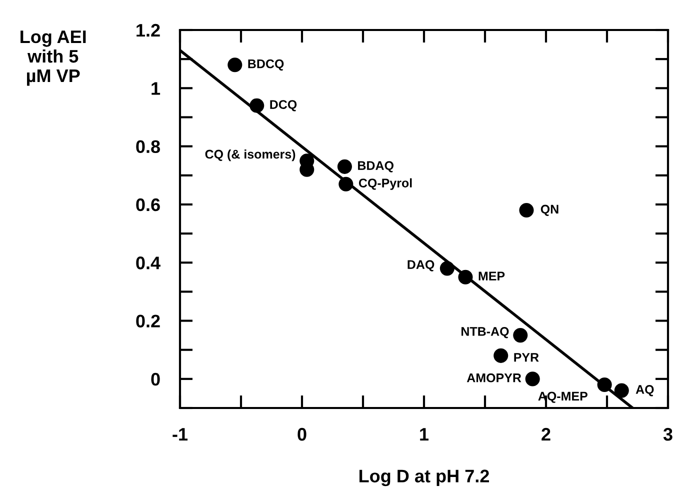 The height and width of the screenshot is (500, 676). What do you see at coordinates (156, 88) in the screenshot?
I see `y-tick-label: 1` at bounding box center [156, 88].